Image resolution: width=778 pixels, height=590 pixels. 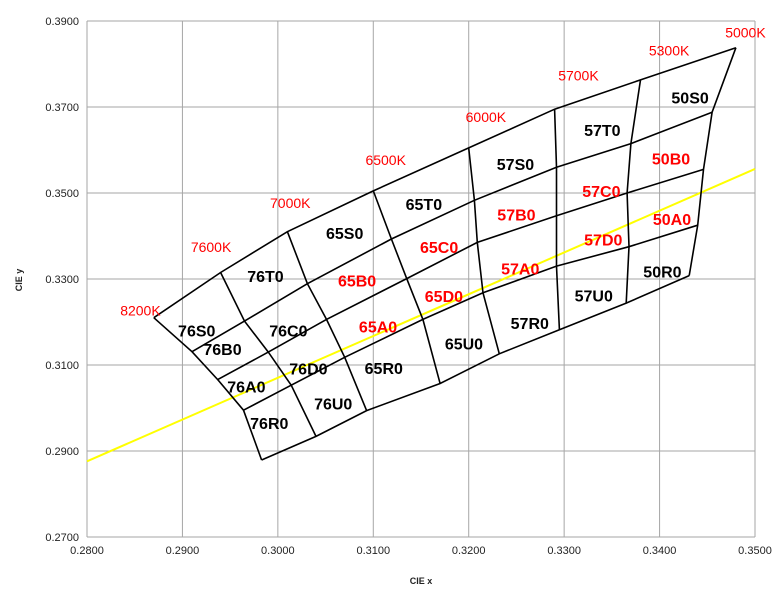 What do you see at coordinates (755, 551) in the screenshot?
I see `x-tick-label: 0.3500` at bounding box center [755, 551].